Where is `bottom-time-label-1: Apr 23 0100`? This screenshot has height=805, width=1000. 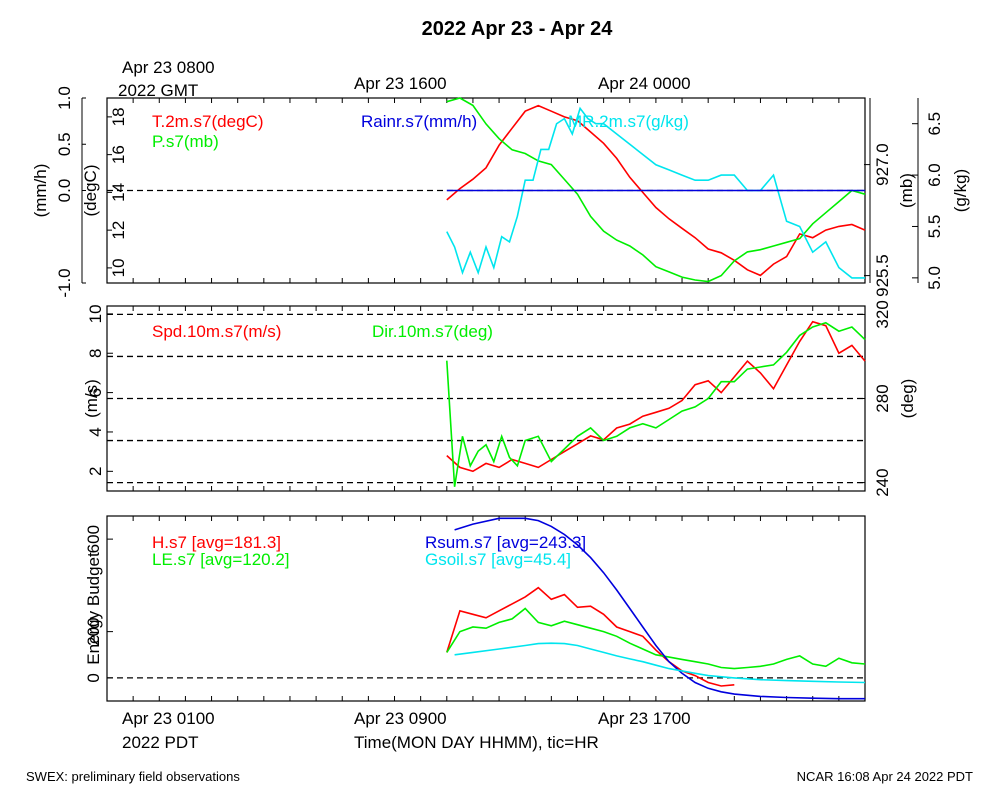
bottom-time-label-1: Apr 23 0100 is located at coordinates (168, 718).